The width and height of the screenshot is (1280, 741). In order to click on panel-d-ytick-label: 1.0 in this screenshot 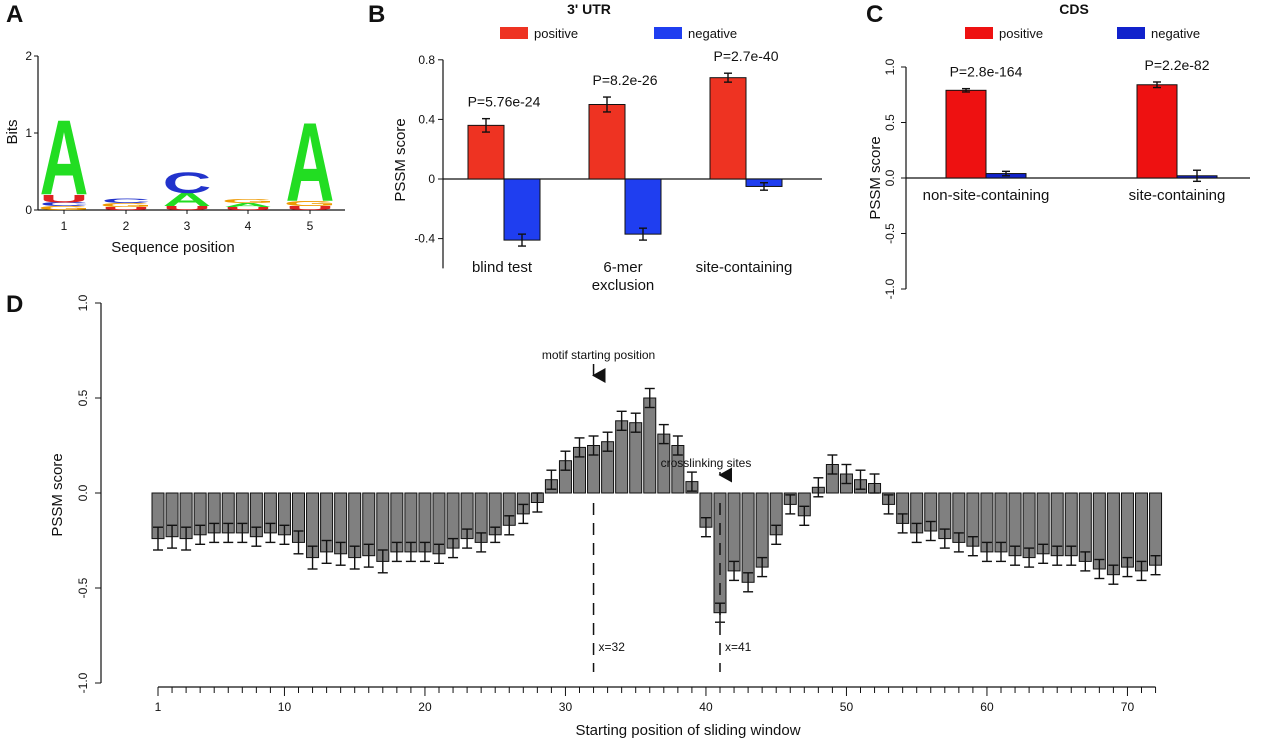, I will do `click(83, 302)`.